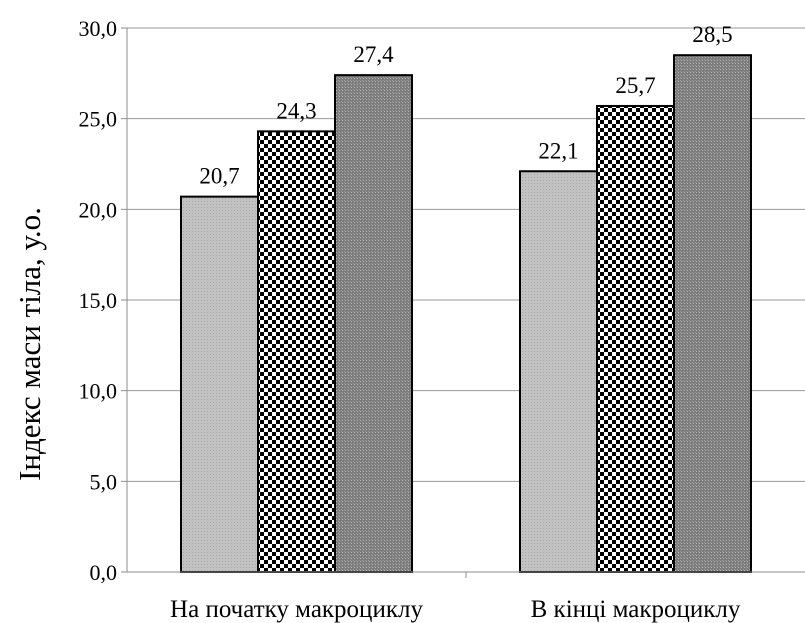 Image resolution: width=805 pixels, height=623 pixels. I want to click on y-tick-label: 25,0, so click(98, 119).